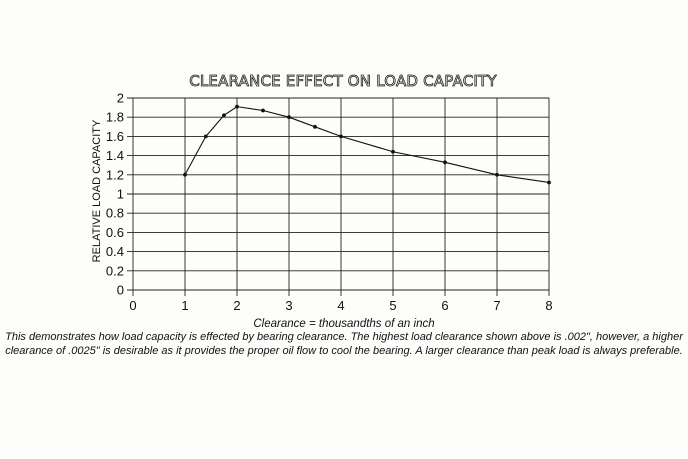 Image resolution: width=688 pixels, height=459 pixels. I want to click on x-tick-label: 0, so click(132, 305).